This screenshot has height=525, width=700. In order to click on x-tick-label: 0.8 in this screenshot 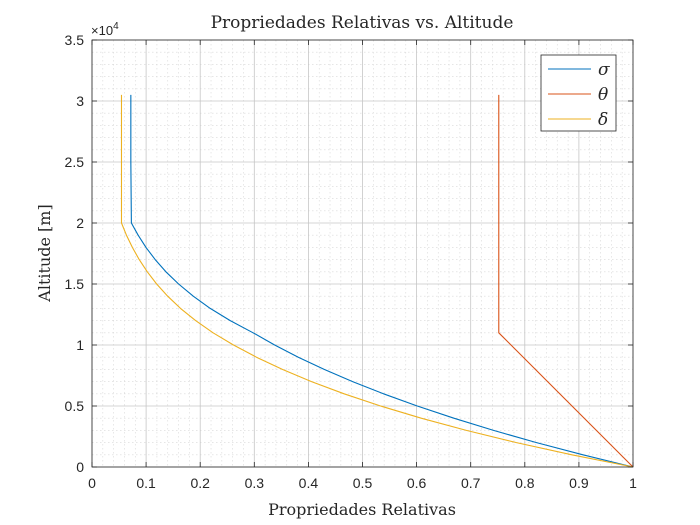, I will do `click(525, 483)`.